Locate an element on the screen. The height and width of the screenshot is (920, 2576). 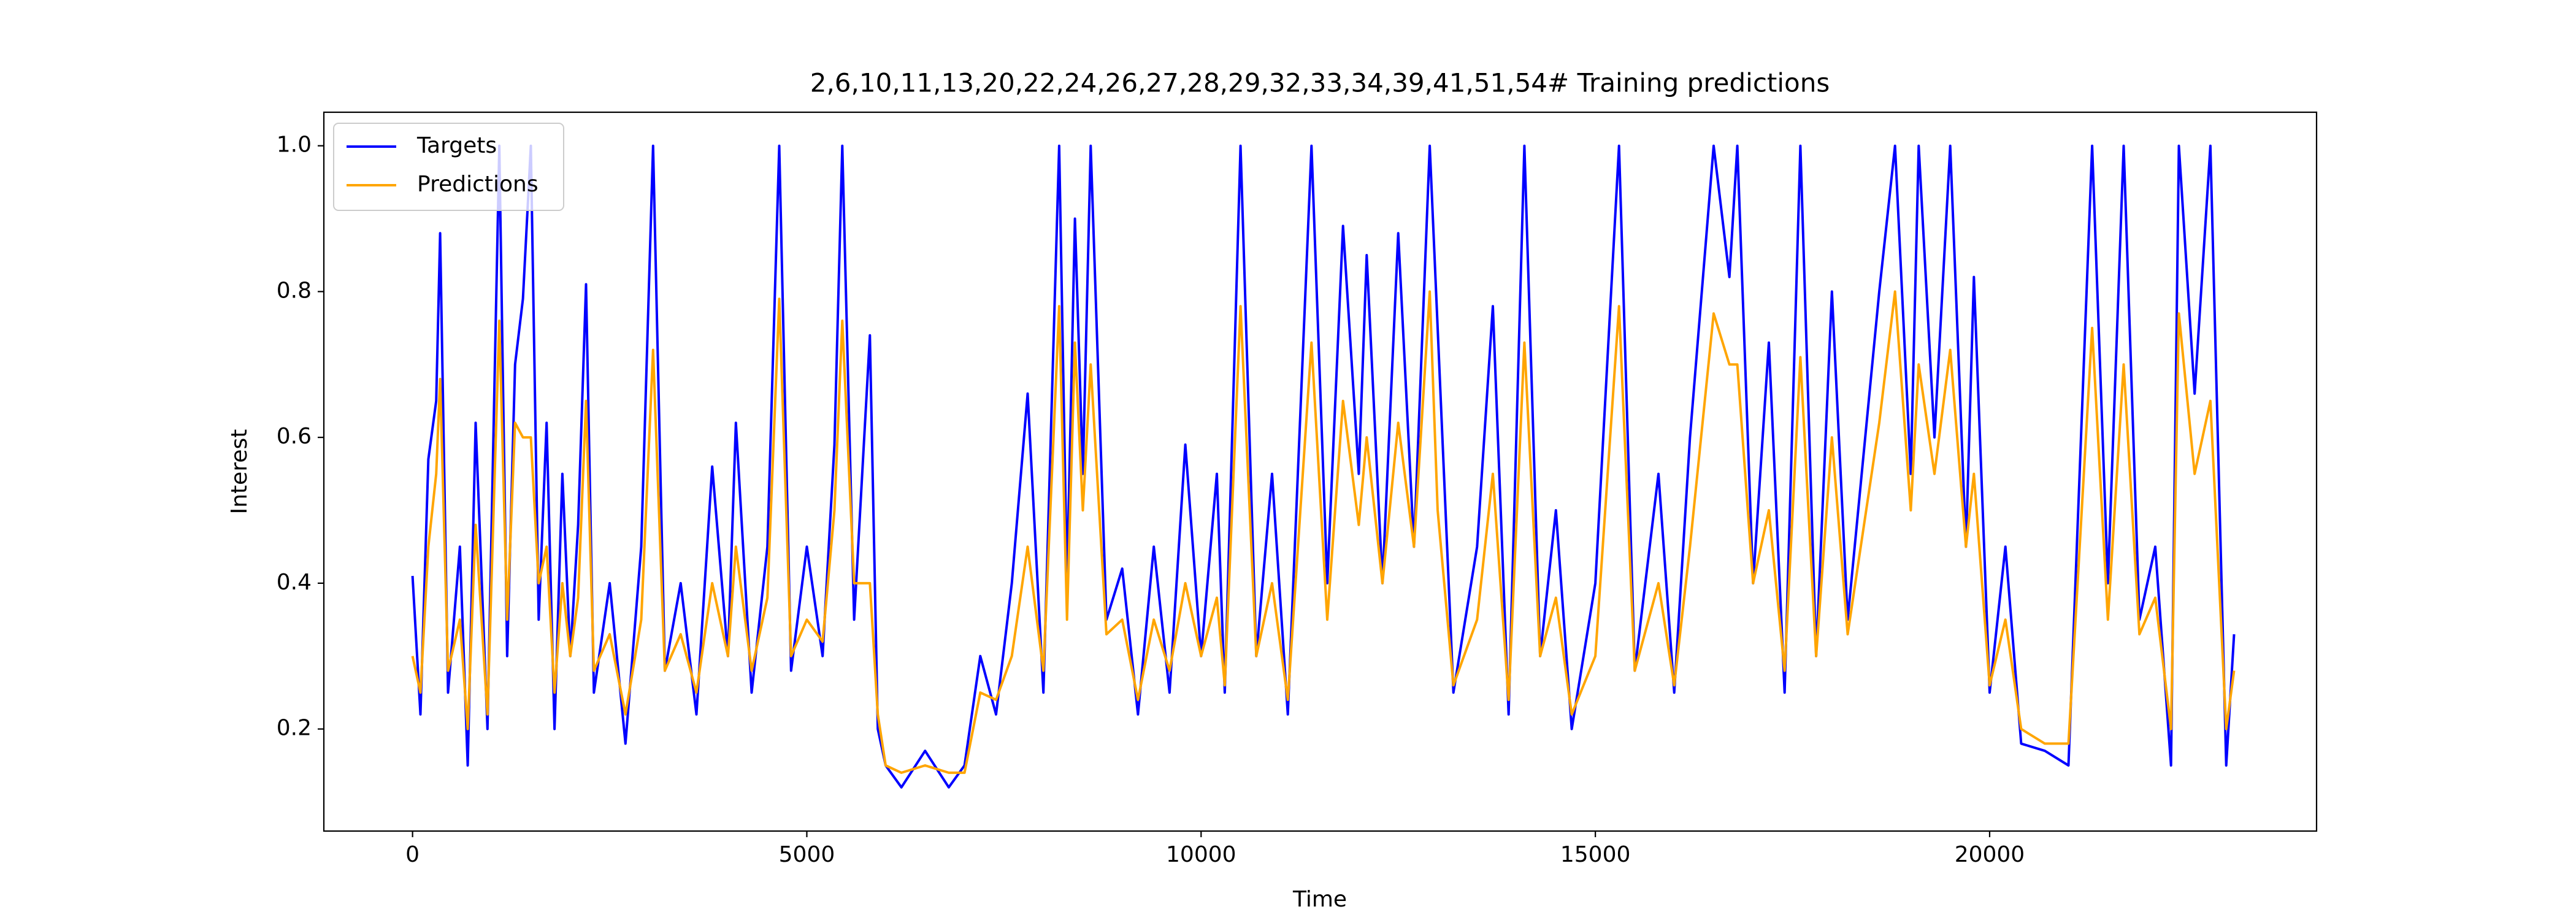
y-tick-label: 1.0 is located at coordinates (294, 145).